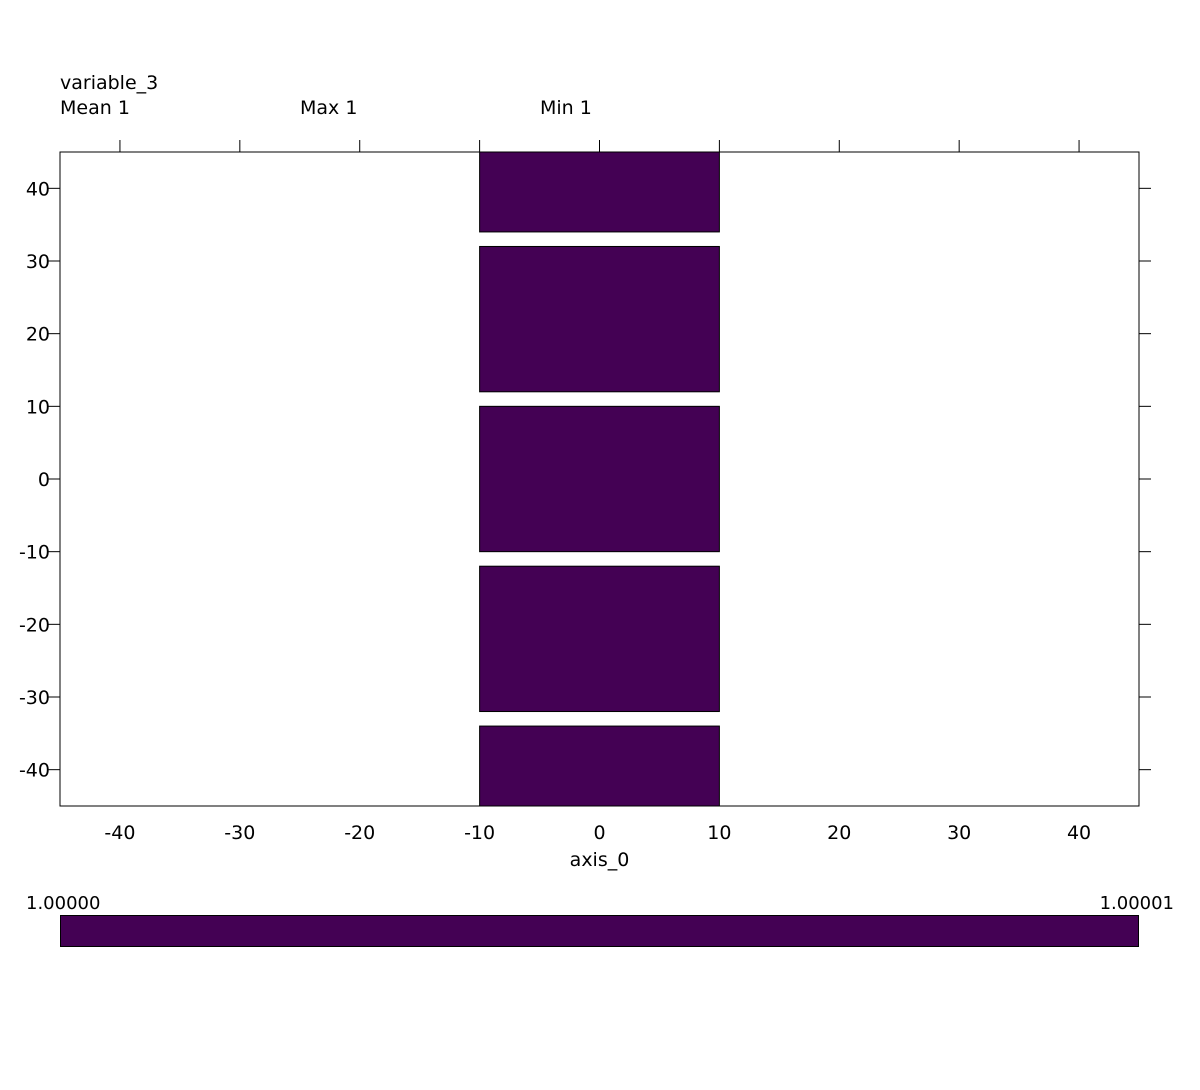 The width and height of the screenshot is (1200, 1090). Describe the element at coordinates (351, 108) in the screenshot. I see `stat-max-value: 1` at that location.